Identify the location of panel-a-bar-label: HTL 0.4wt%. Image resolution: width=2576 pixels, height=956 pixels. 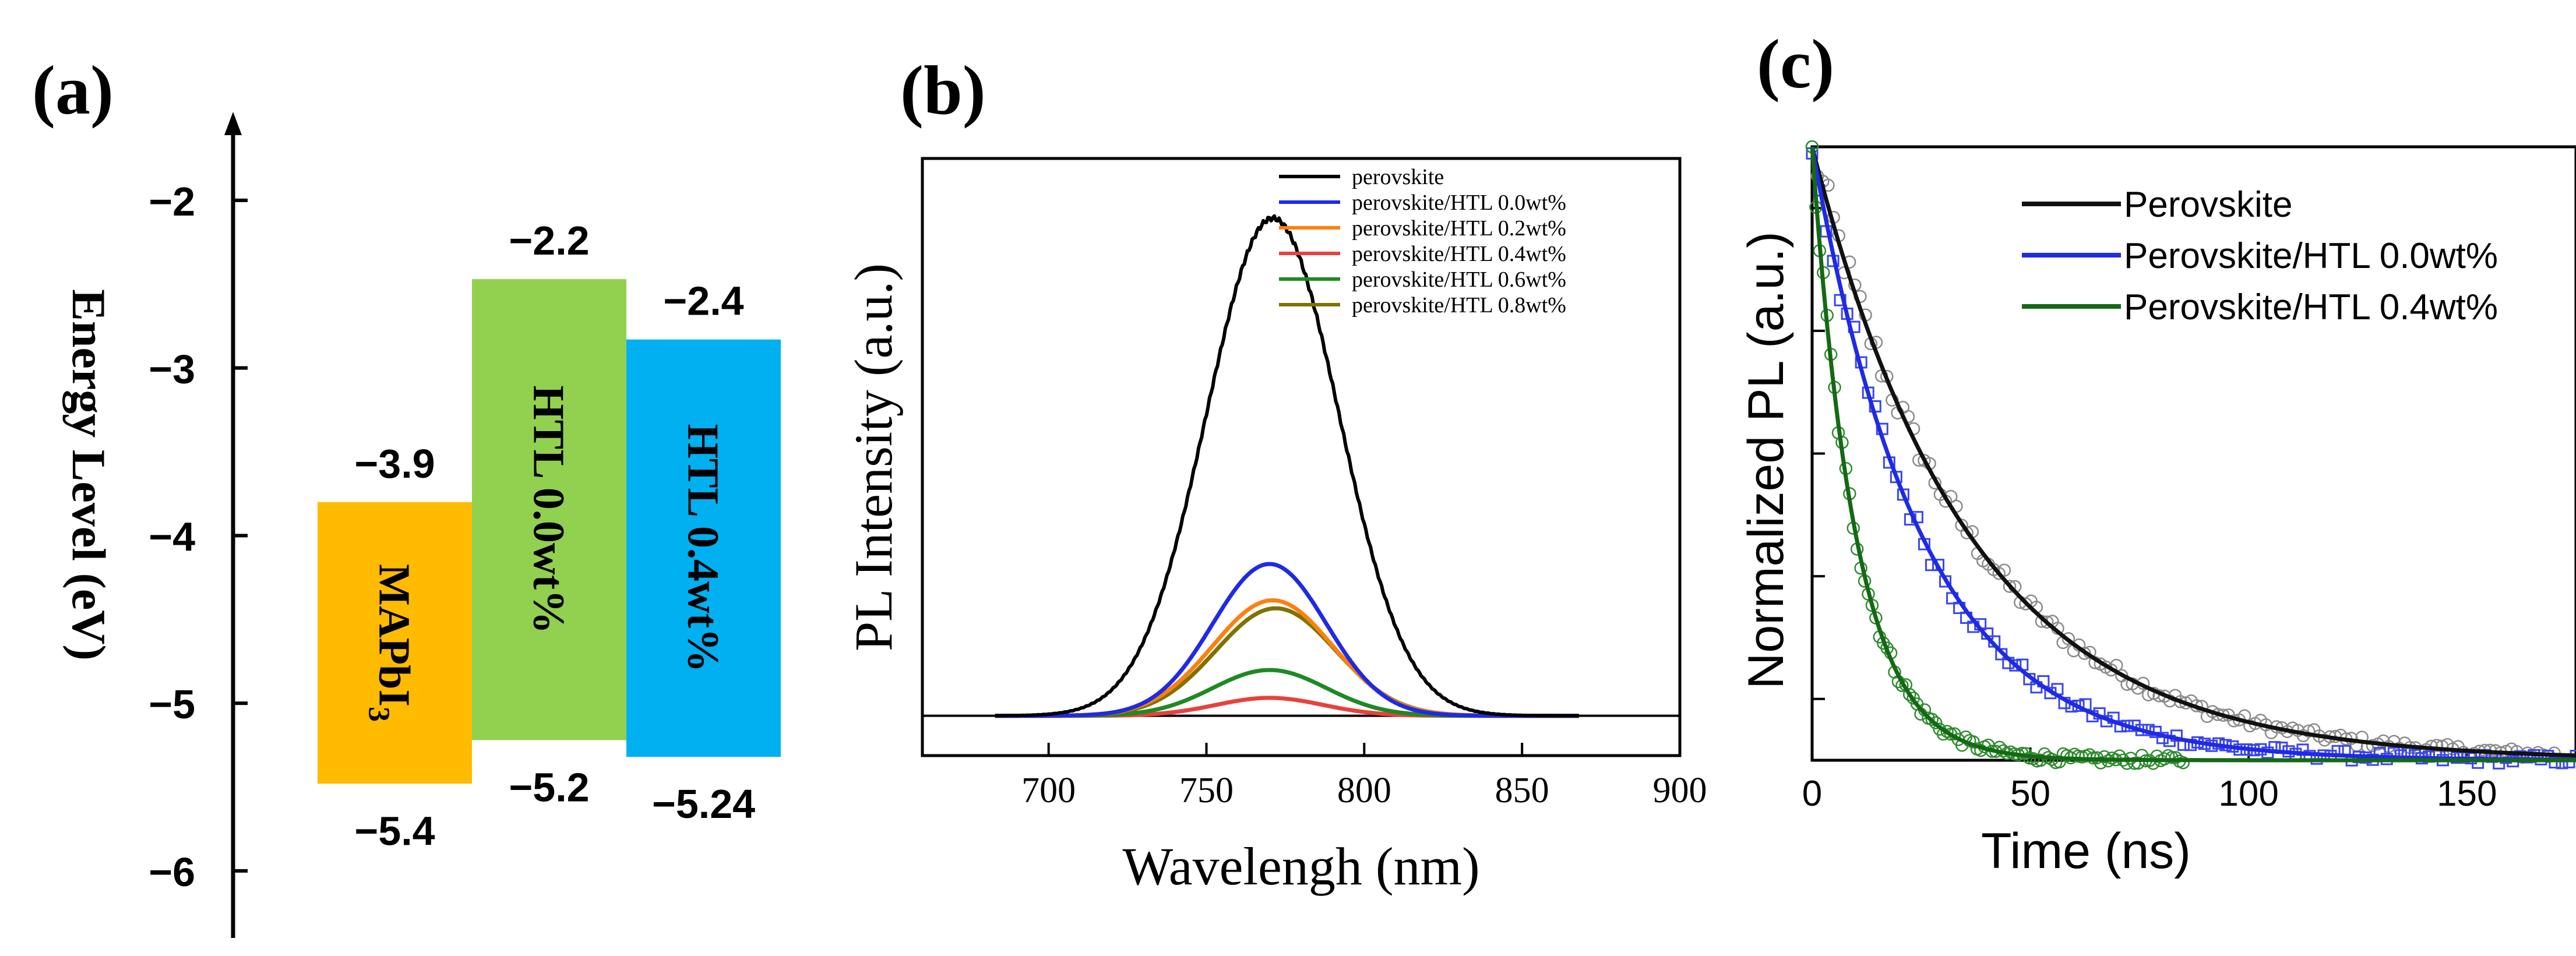
(703, 548).